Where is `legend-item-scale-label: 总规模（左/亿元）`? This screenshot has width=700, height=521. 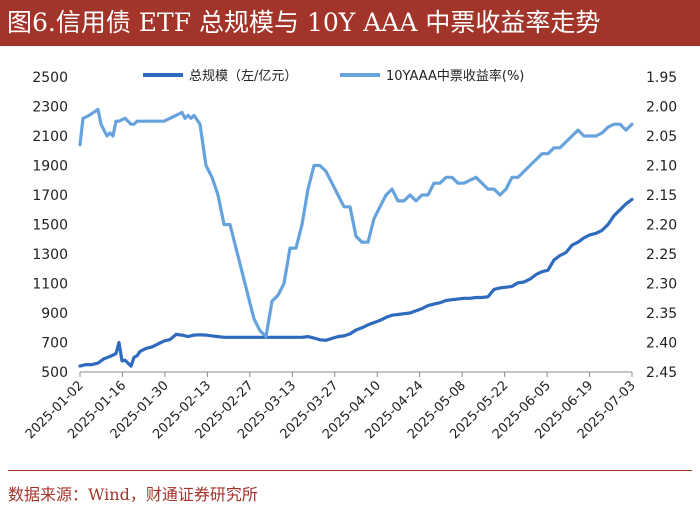
legend-item-scale-label: 总规模（左/亿元） is located at coordinates (243, 76).